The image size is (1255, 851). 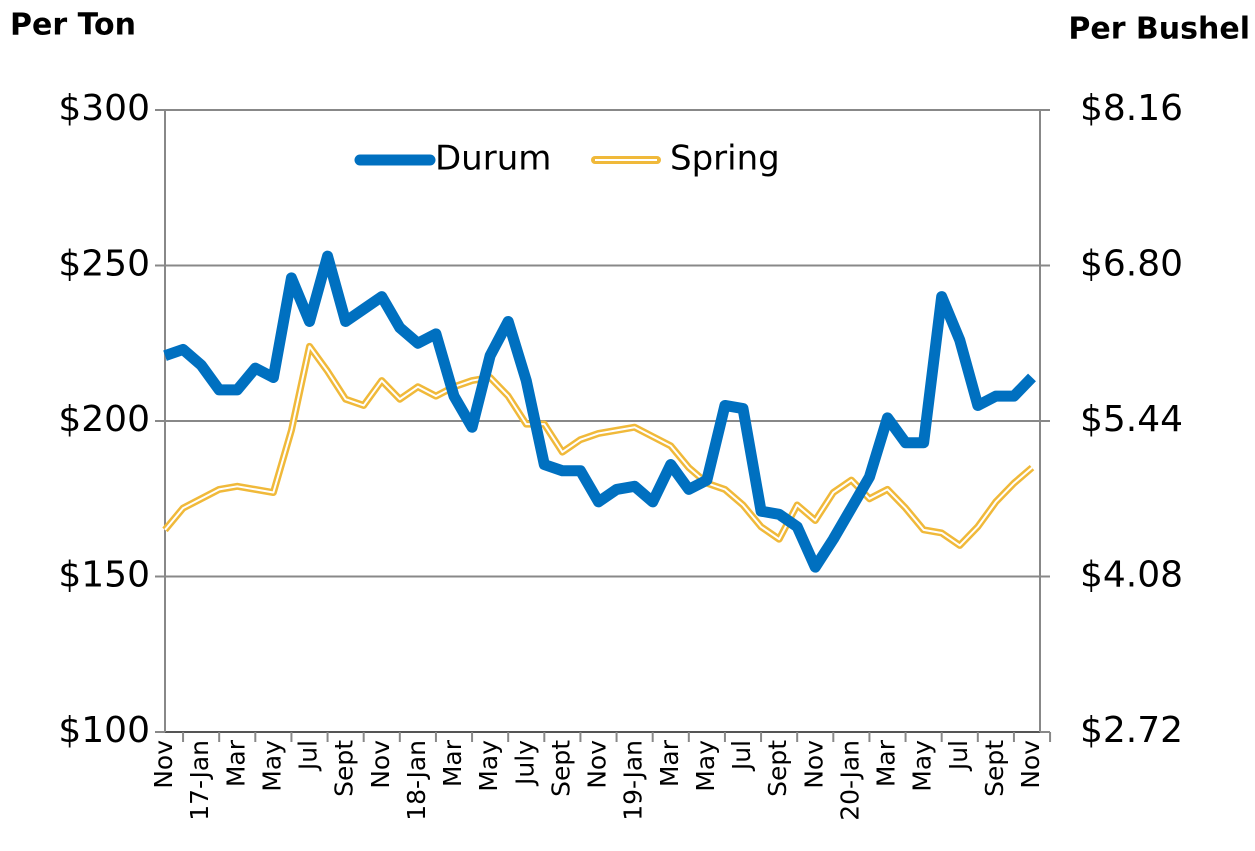 What do you see at coordinates (849, 780) in the screenshot?
I see `x-tick-label: 20-Jan` at bounding box center [849, 780].